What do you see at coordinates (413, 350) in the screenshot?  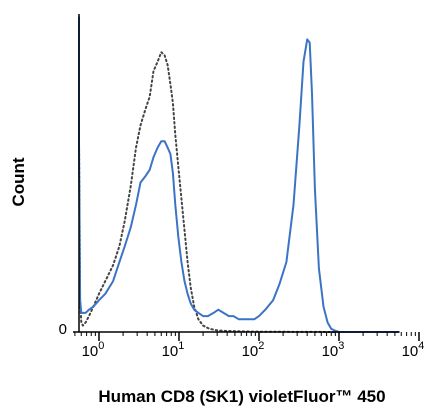 I see `x-tick-label: 10⁴` at bounding box center [413, 350].